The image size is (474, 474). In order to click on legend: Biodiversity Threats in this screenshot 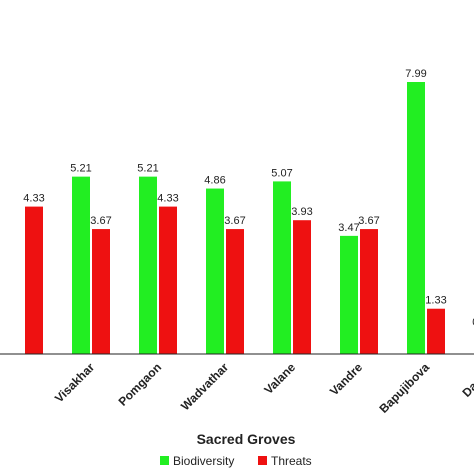, I will do `click(236, 461)`.